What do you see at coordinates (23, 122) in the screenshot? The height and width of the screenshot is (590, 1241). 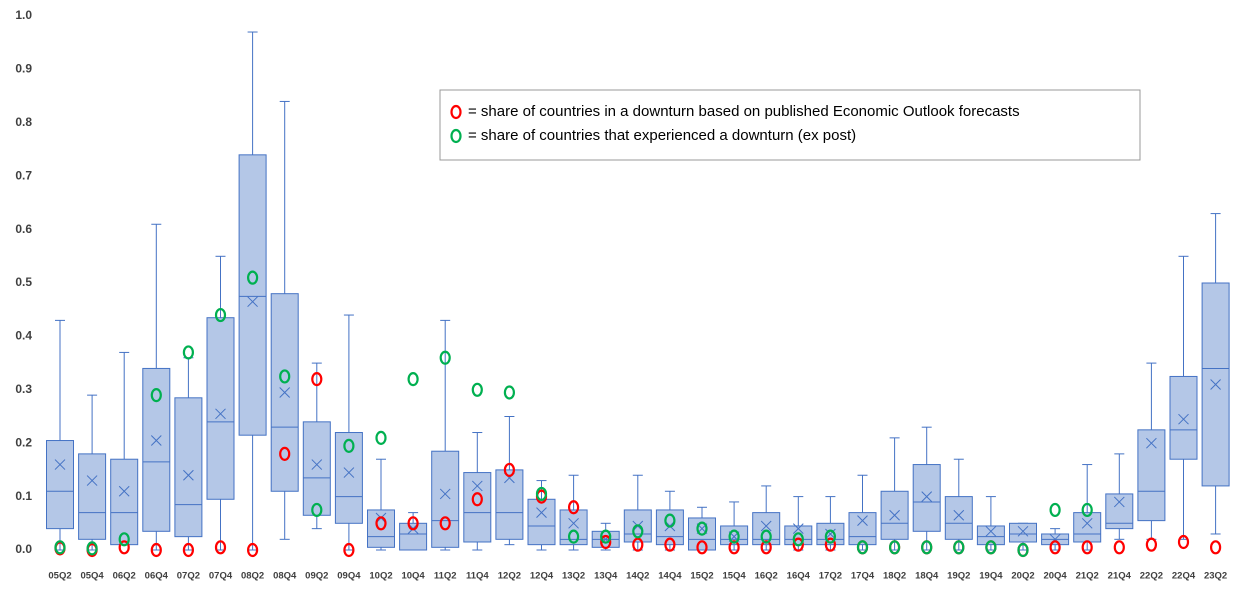 I see `y-tick-label: 0.8` at bounding box center [23, 122].